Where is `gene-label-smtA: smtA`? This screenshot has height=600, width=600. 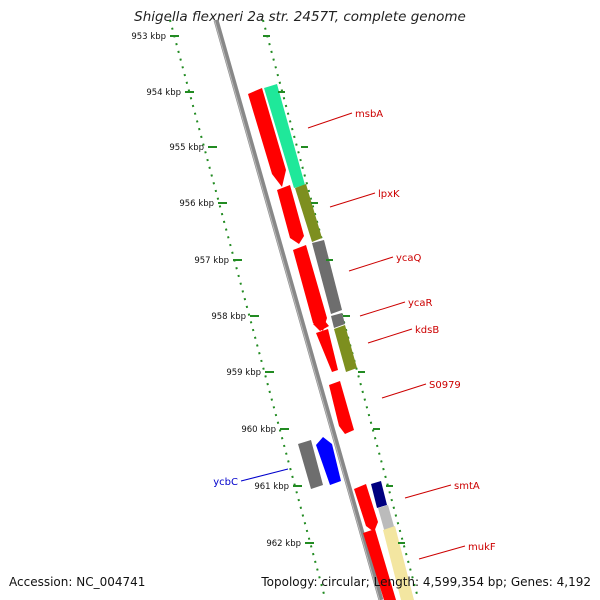
gene-label-smtA: smtA is located at coordinates (467, 486).